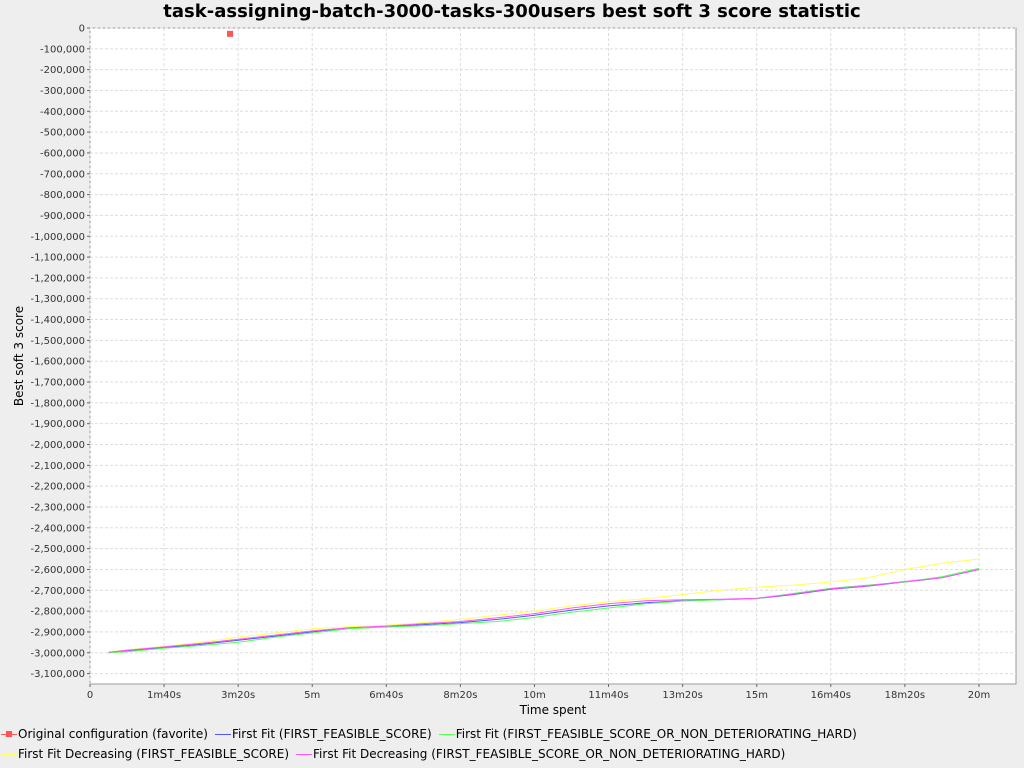 The width and height of the screenshot is (1024, 768). I want to click on y-tick-label: -2,900,000, so click(57, 632).